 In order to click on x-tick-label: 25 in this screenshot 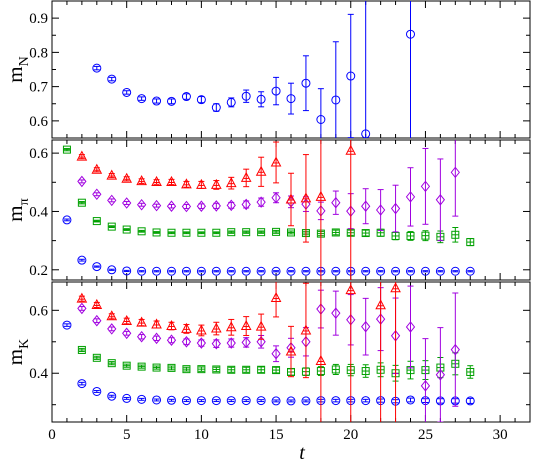, I will do `click(425, 435)`.